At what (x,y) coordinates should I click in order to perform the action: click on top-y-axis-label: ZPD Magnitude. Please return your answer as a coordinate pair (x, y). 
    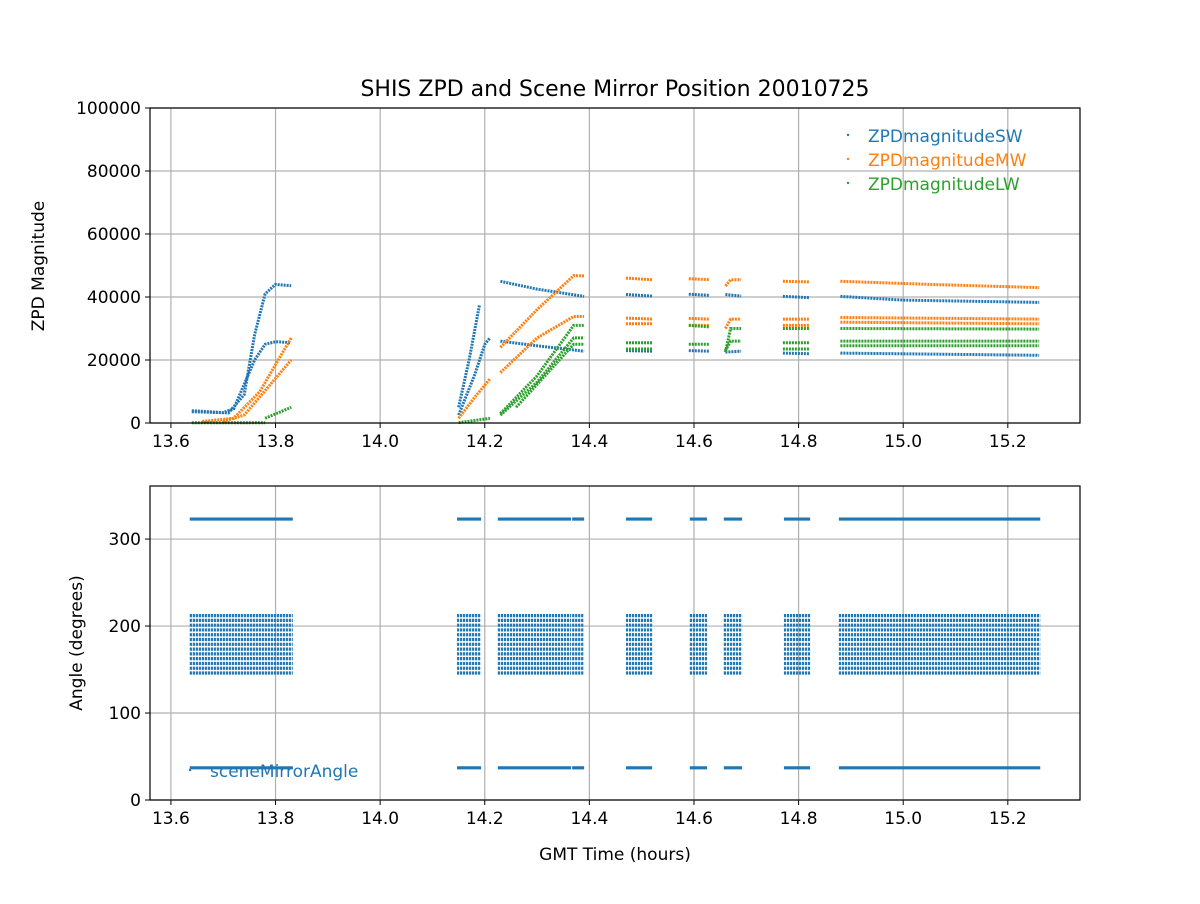
    Looking at the image, I should click on (39, 266).